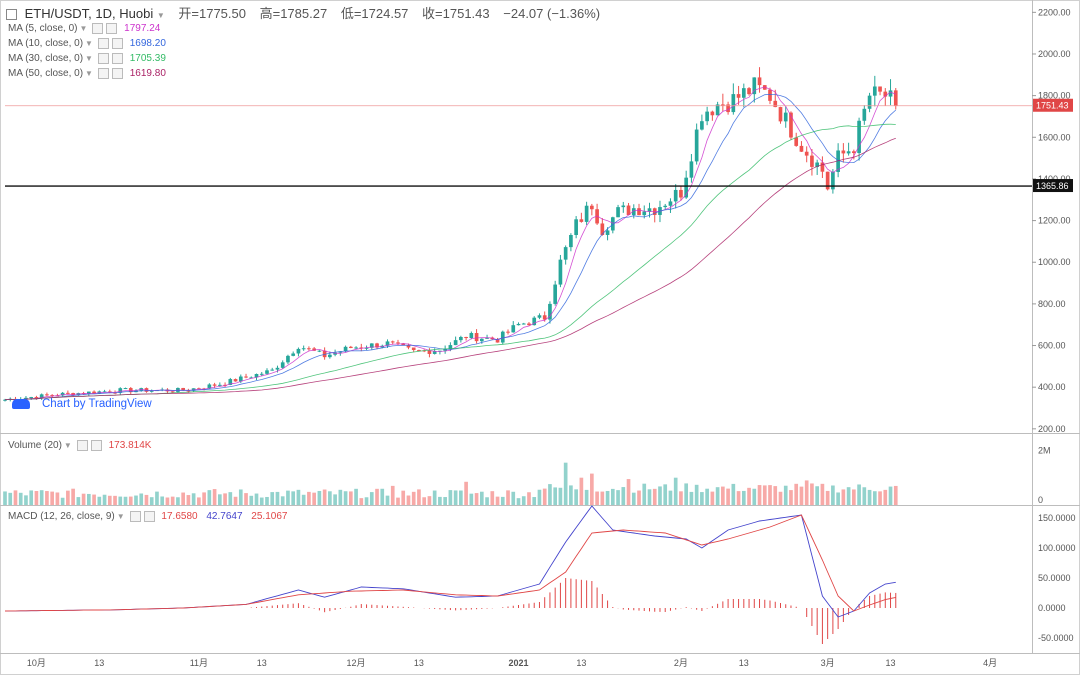 This screenshot has width=1080, height=675. Describe the element at coordinates (89, 13) in the screenshot. I see `symbol-label: ETH/USDT, 1D, Huobi` at that location.